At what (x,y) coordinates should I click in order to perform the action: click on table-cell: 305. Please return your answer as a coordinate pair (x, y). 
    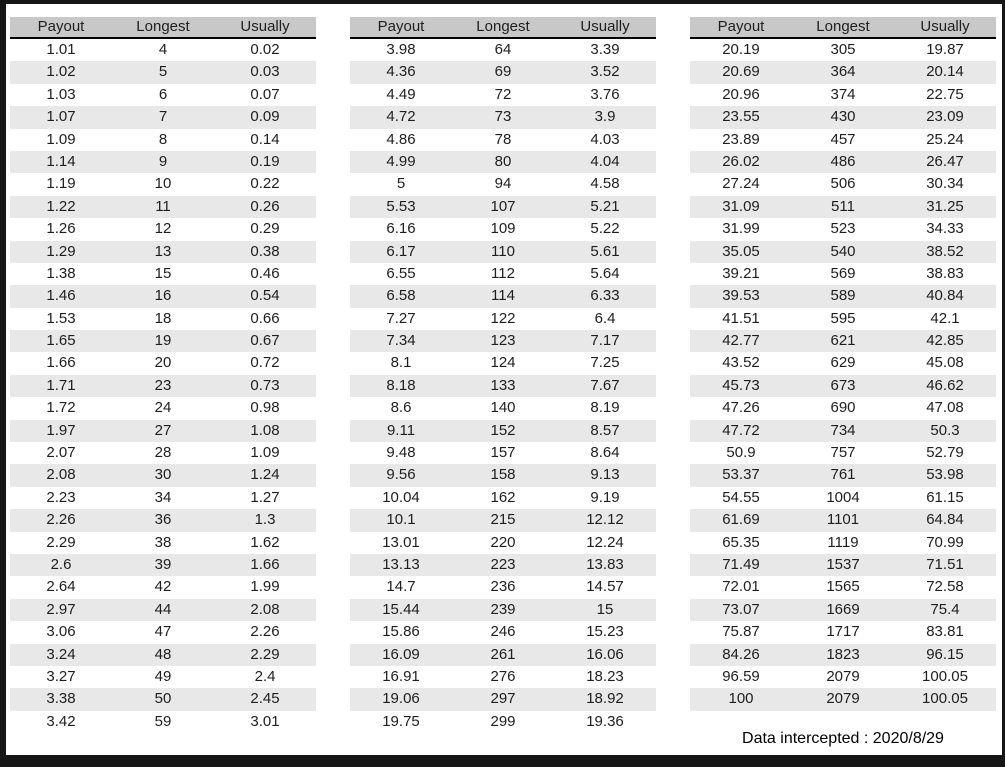
    Looking at the image, I should click on (843, 49).